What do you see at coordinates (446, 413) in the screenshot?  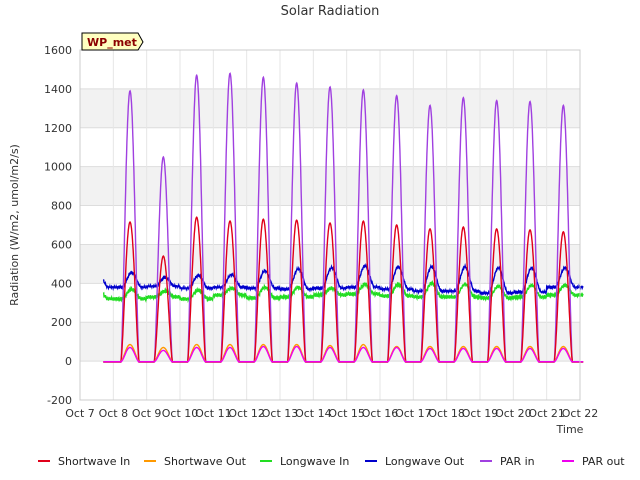 I see `x-tick-label: Oct 18` at bounding box center [446, 413].